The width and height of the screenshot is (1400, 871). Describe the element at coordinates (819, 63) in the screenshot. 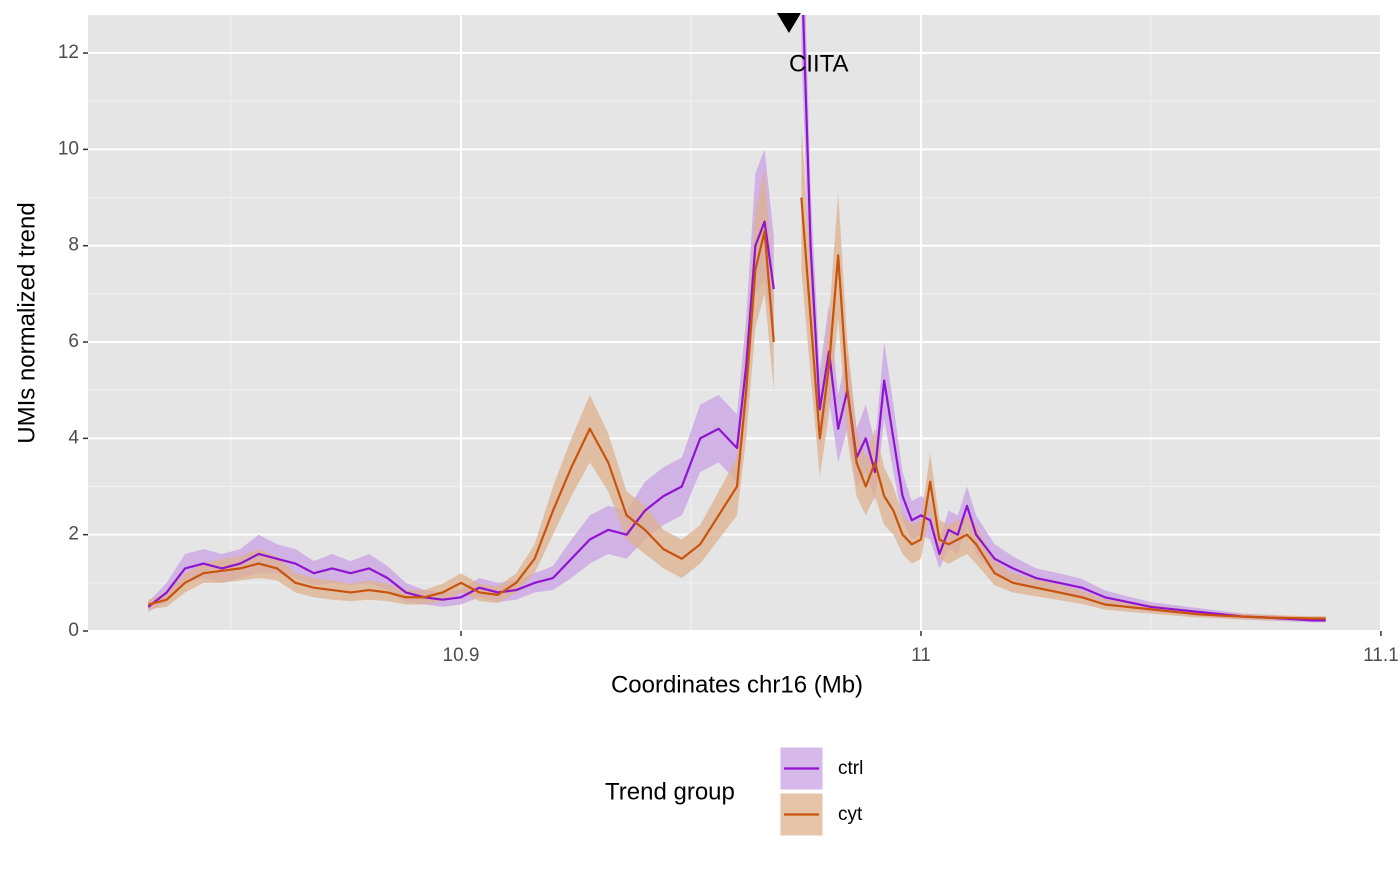

I see `annotation-label: CIITA` at that location.